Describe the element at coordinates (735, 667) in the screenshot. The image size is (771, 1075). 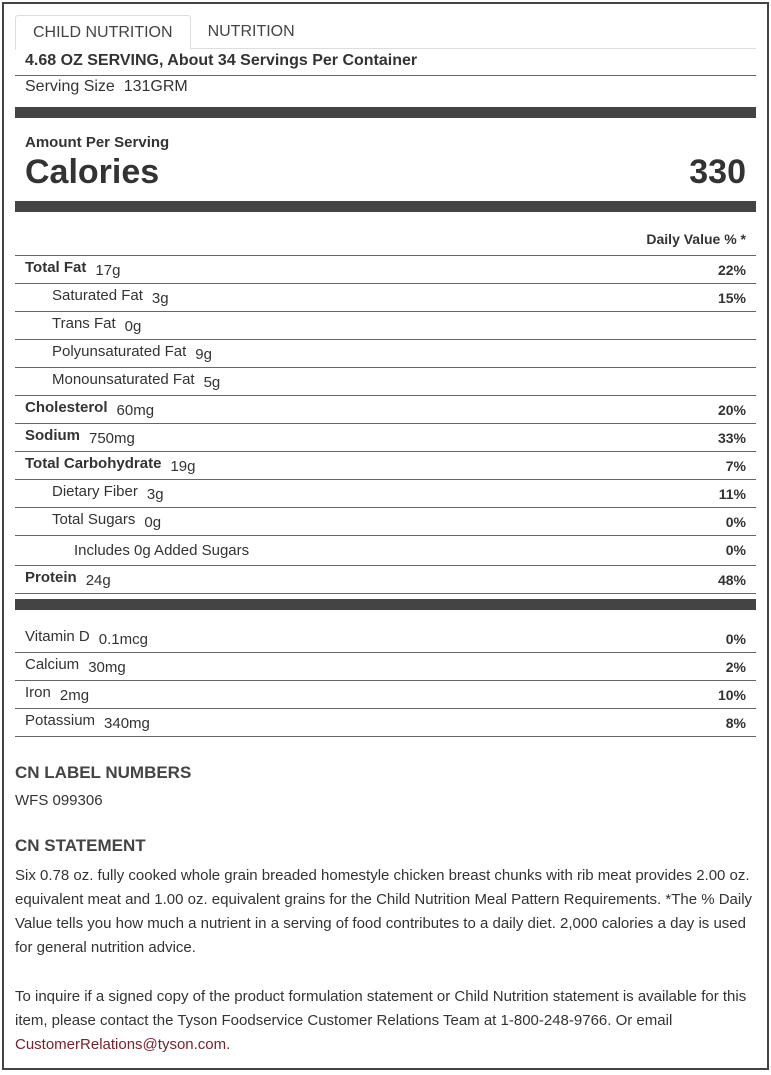
I see `nutrient-daily-value: 2%` at that location.